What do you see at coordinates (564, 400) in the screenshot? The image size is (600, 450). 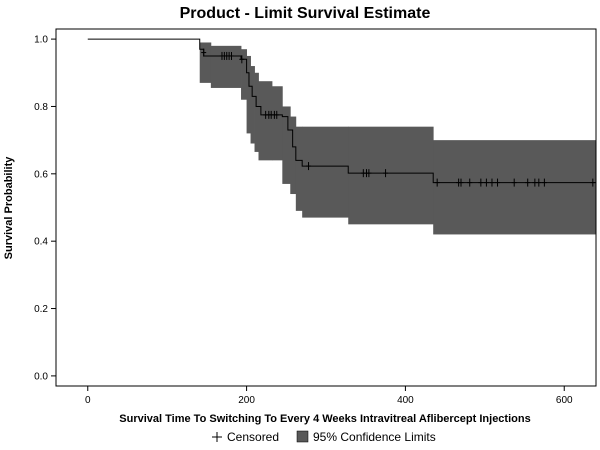 I see `x-tick-label: 600` at bounding box center [564, 400].